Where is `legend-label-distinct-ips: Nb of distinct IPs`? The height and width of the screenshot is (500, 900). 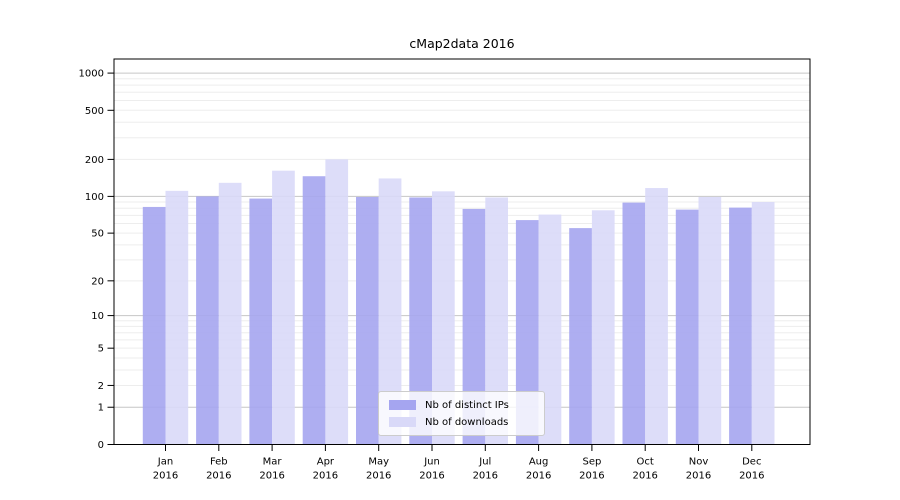 legend-label-distinct-ips: Nb of distinct IPs is located at coordinates (467, 405).